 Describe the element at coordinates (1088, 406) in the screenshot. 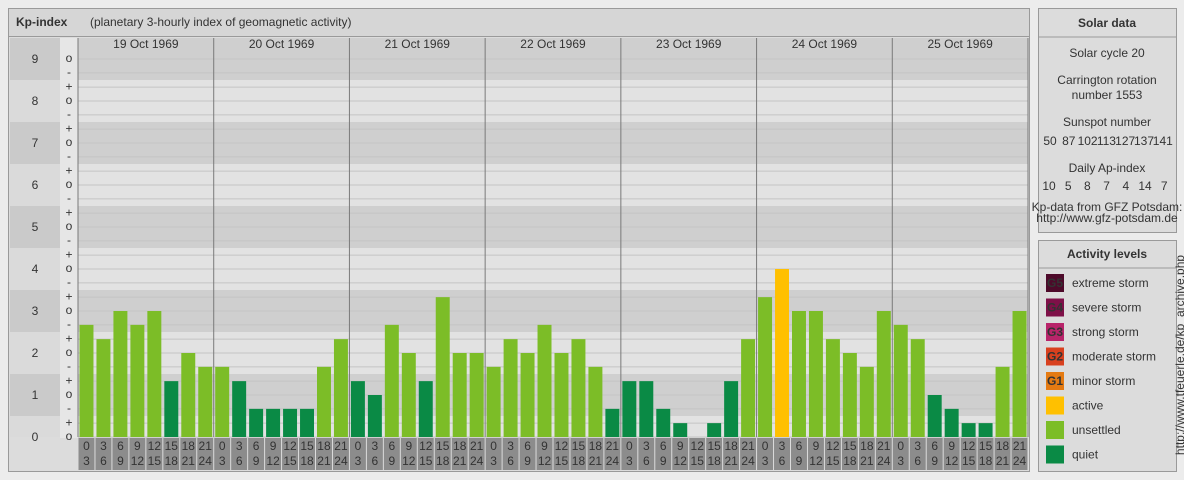

I see `level-label: active` at that location.